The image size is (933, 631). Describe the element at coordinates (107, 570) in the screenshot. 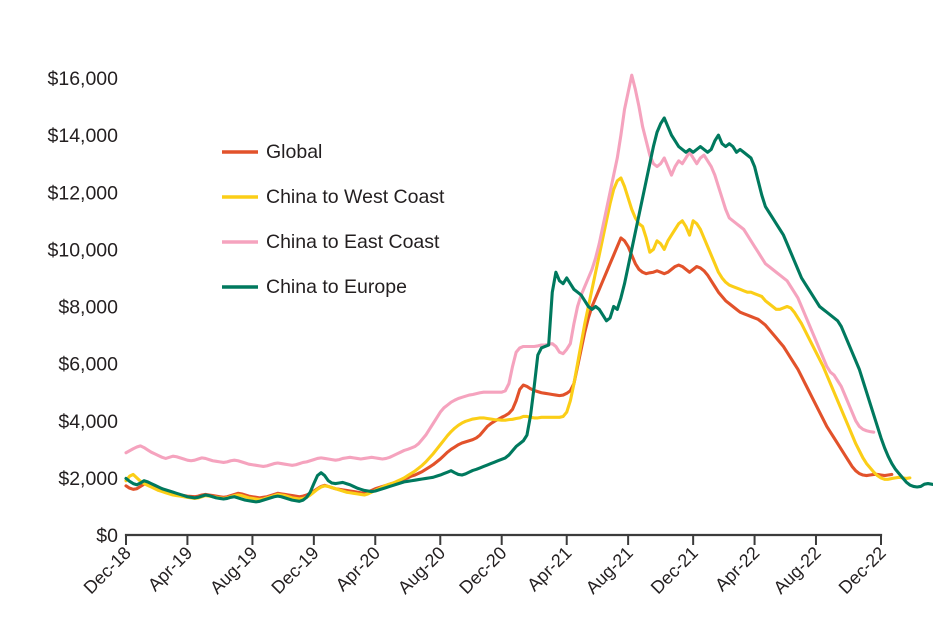

I see `x-axis-tick-label: Dec-18` at that location.